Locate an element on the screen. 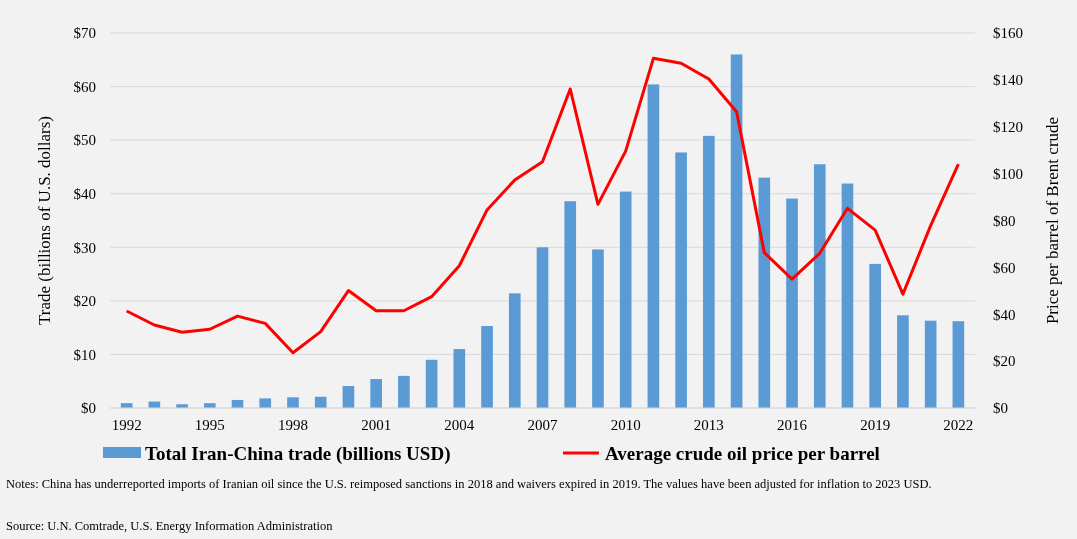  y2-tick-label: $40 is located at coordinates (1004, 314).